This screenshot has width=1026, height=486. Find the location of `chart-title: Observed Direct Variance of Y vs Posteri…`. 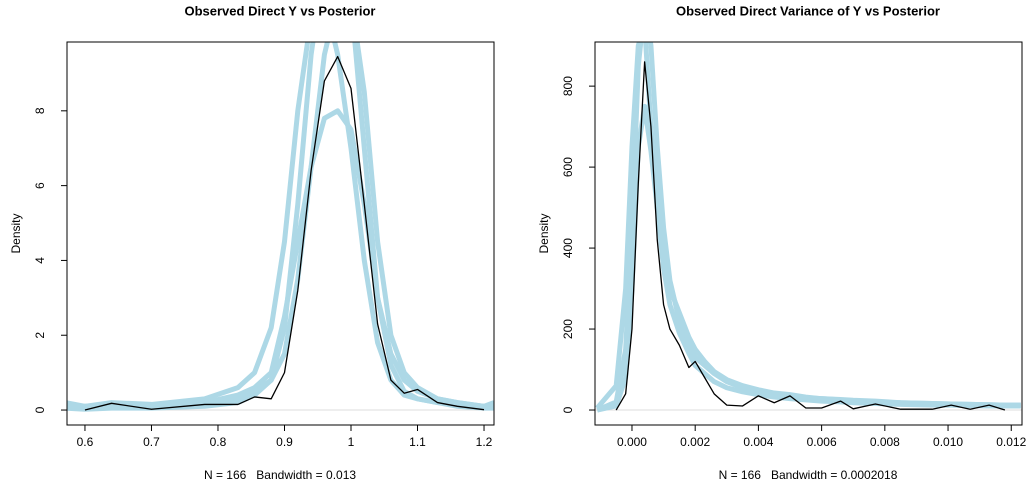

chart-title: Observed Direct Variance of Y vs Posteri… is located at coordinates (808, 10).